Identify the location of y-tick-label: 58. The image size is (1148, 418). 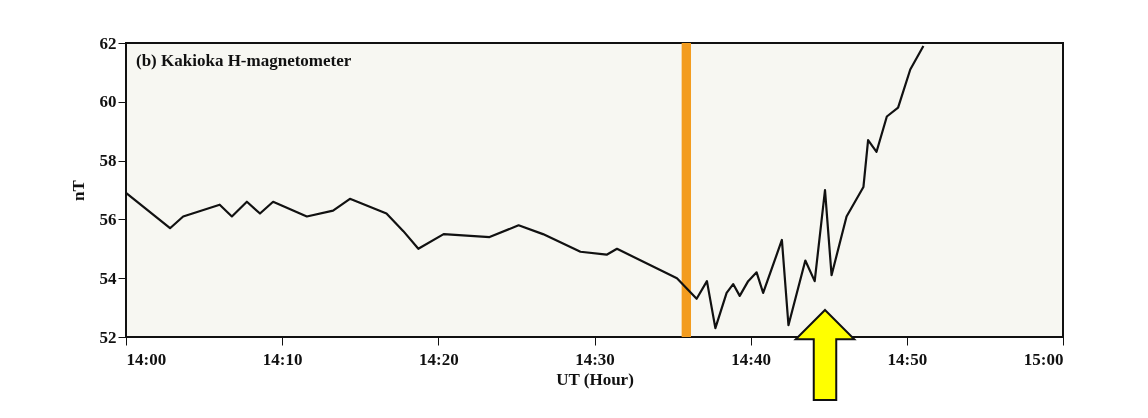
(108, 161).